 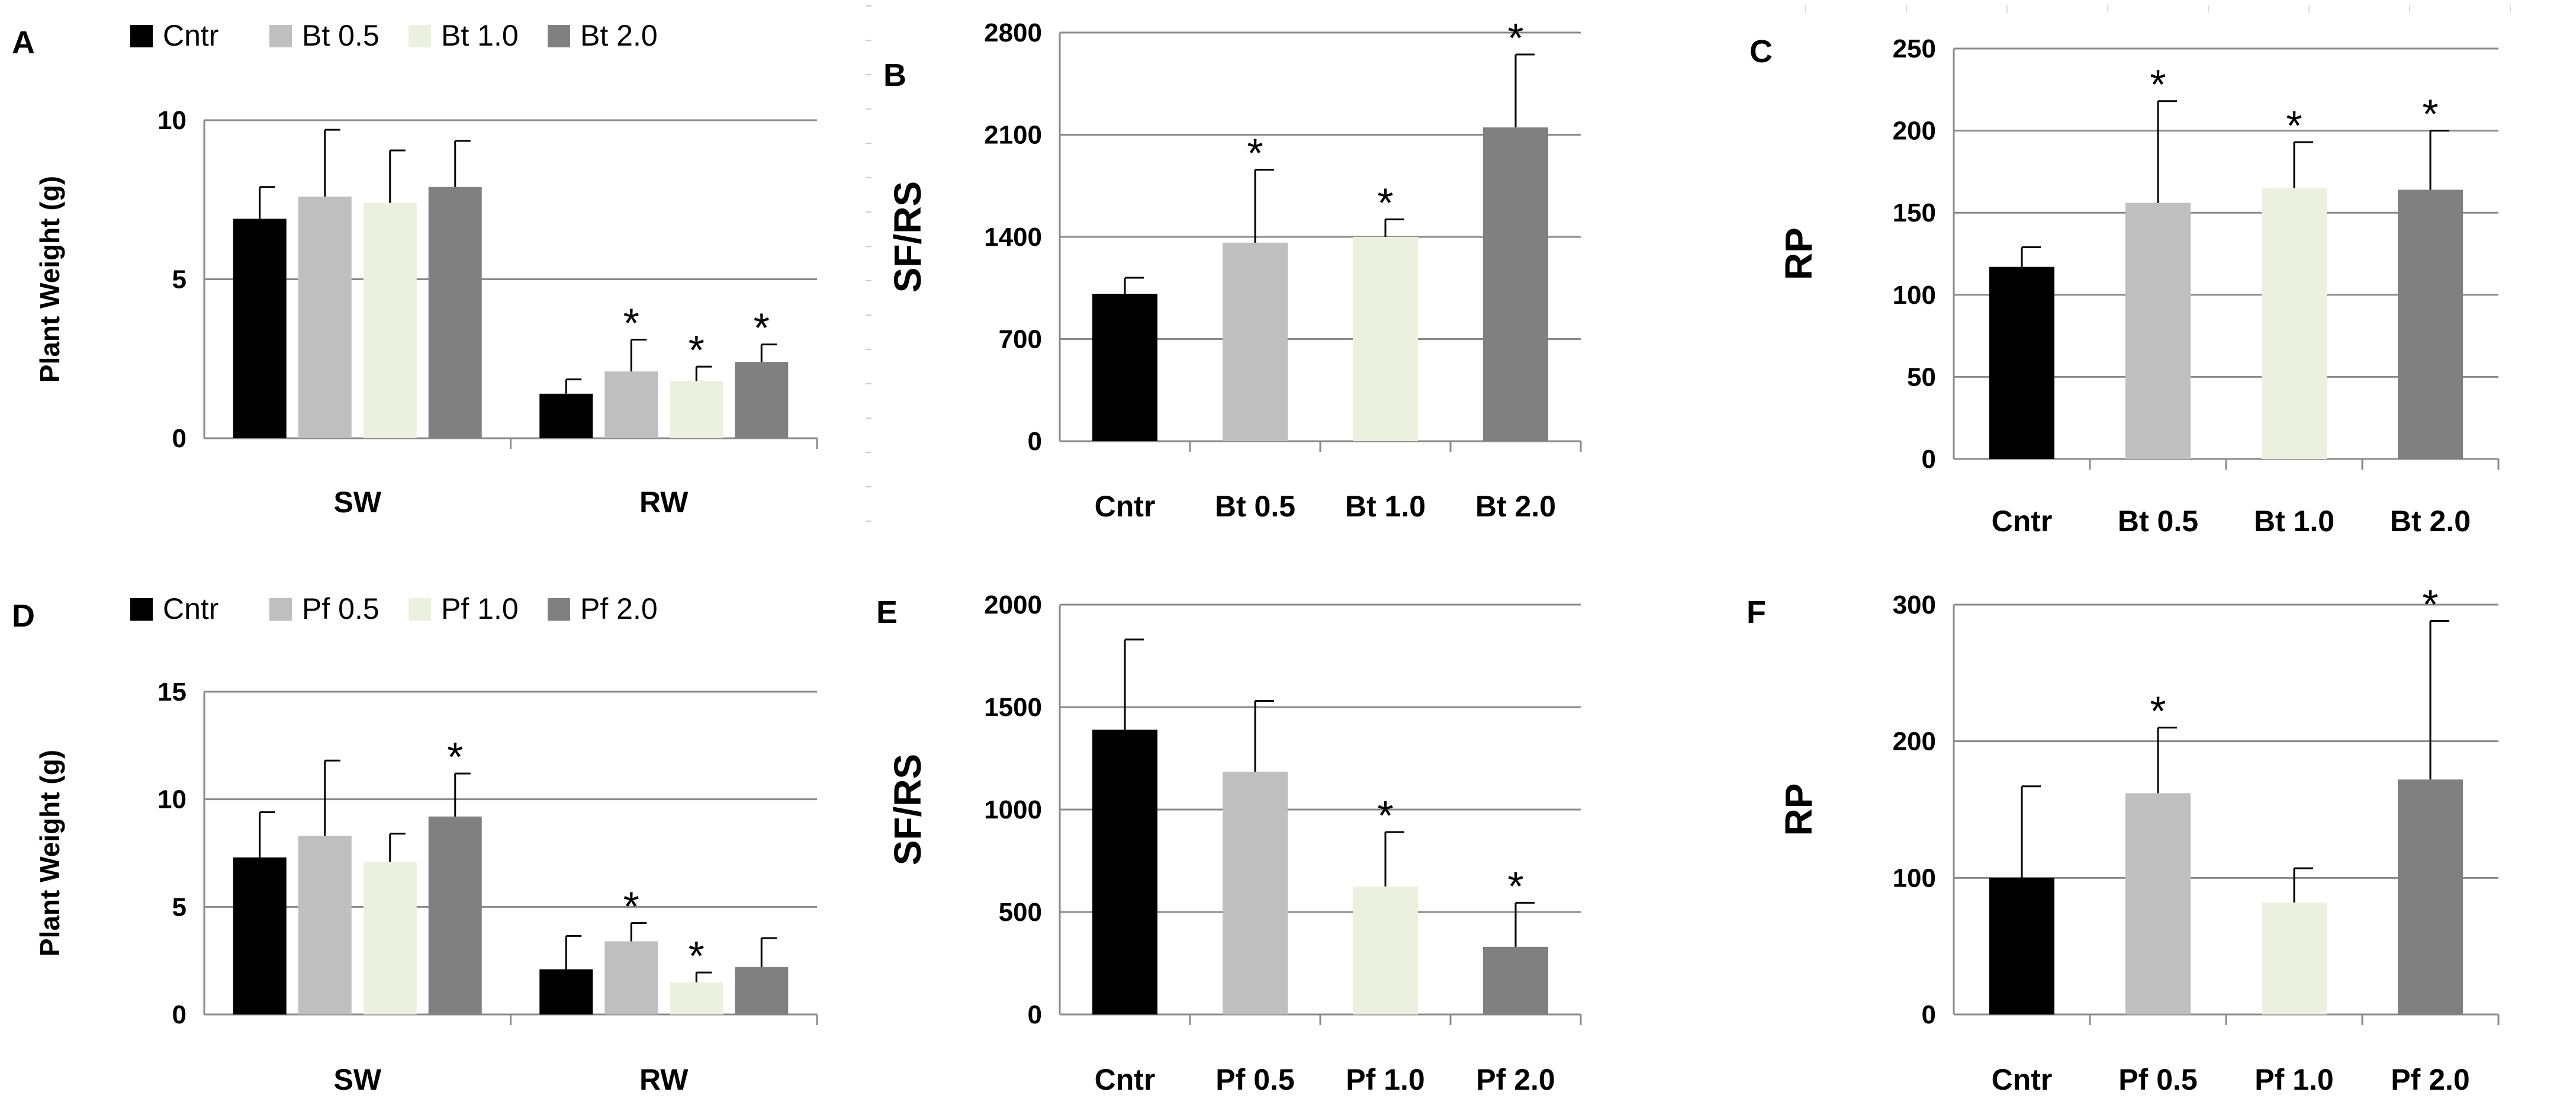 I want to click on legend: Cntr Pf 0.5 Pf 1.0 Pf 2.0, so click(x=394, y=608).